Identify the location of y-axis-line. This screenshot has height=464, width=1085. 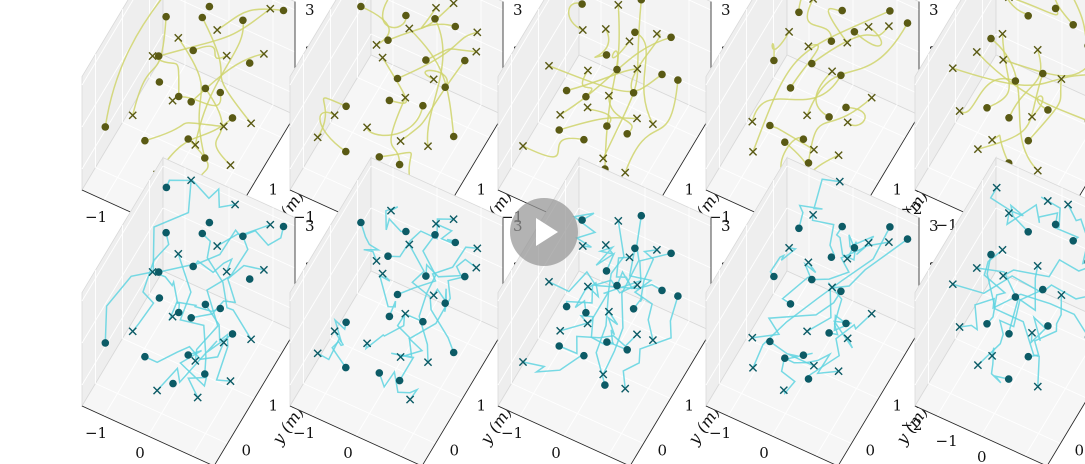
(879, 397).